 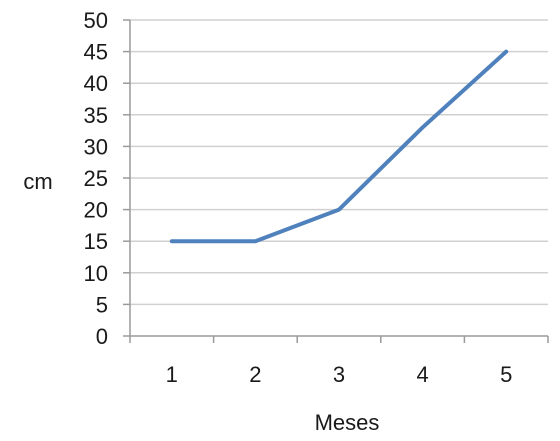 I want to click on y-tick-labels: 0 5 10 15 20 25 30 35 40 45 50, so click(x=96, y=178).